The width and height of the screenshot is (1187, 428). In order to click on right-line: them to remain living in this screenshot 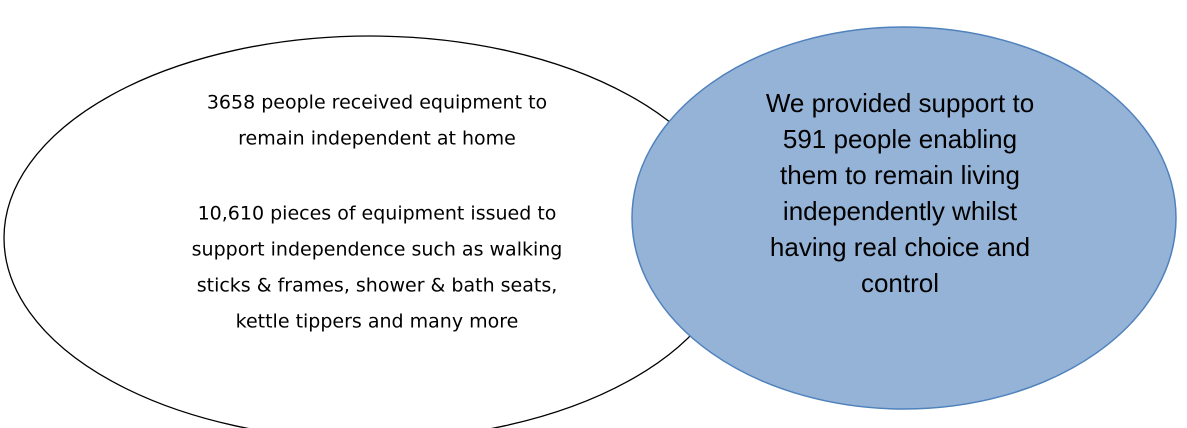, I will do `click(900, 175)`.